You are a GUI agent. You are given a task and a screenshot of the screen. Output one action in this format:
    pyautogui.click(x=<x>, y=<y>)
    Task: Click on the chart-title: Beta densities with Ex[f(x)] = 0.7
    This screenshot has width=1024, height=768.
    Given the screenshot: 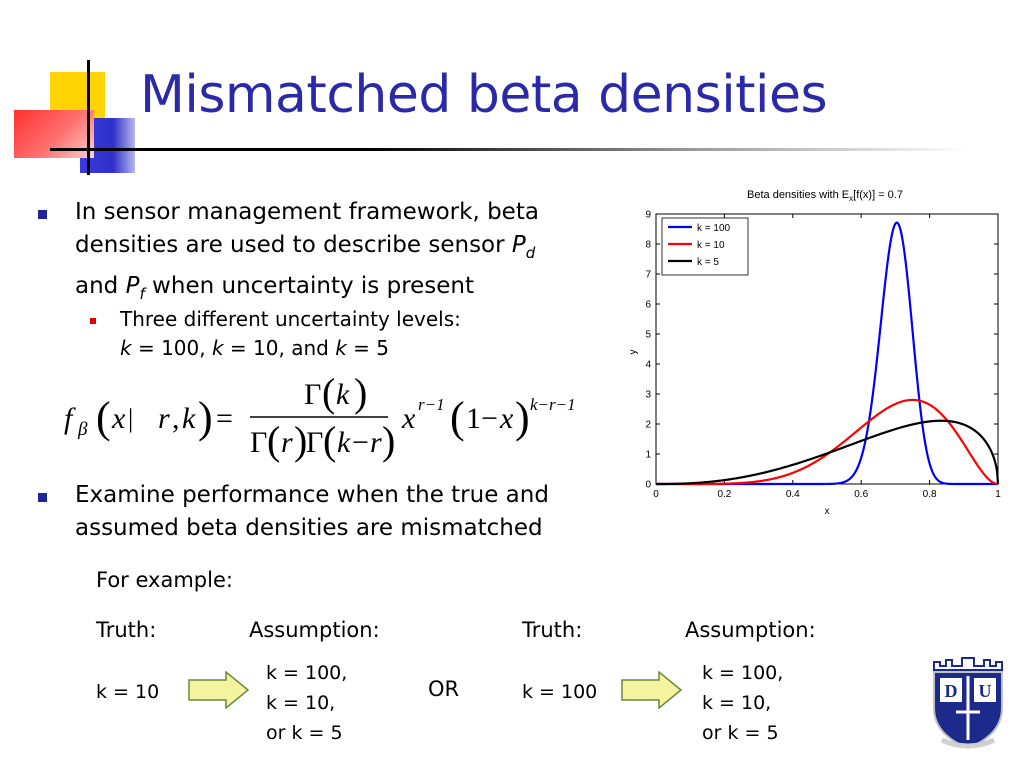 What is the action you would take?
    pyautogui.click(x=825, y=196)
    